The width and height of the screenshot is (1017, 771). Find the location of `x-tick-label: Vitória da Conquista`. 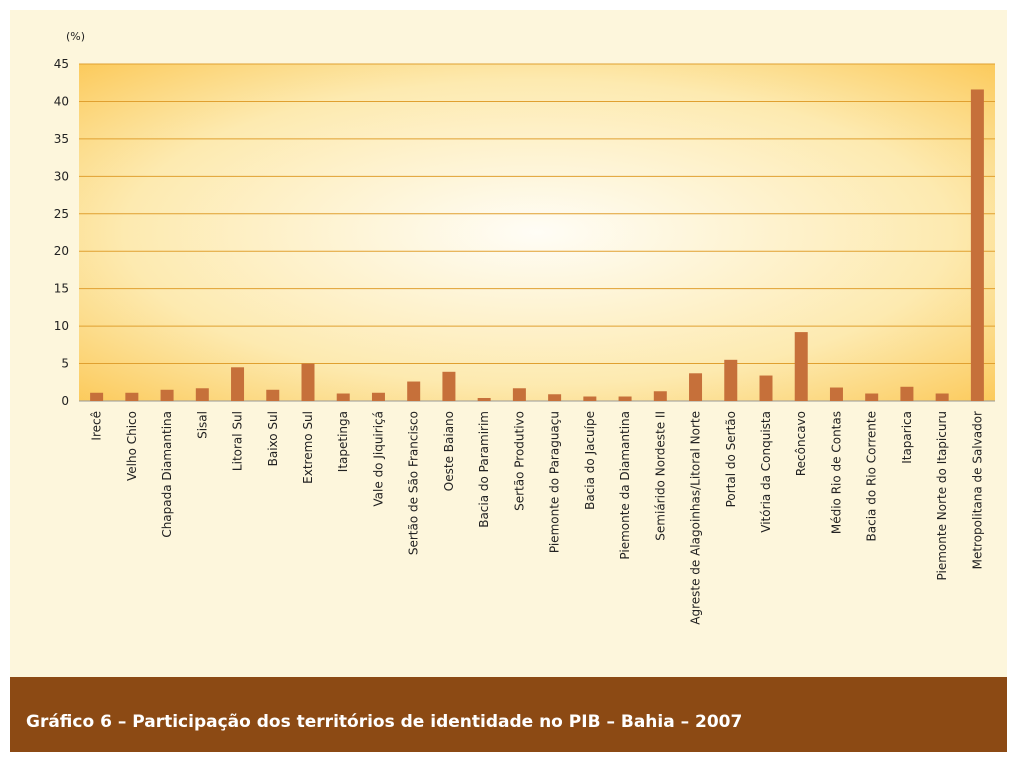

x-tick-label: Vitória da Conquista is located at coordinates (766, 472).